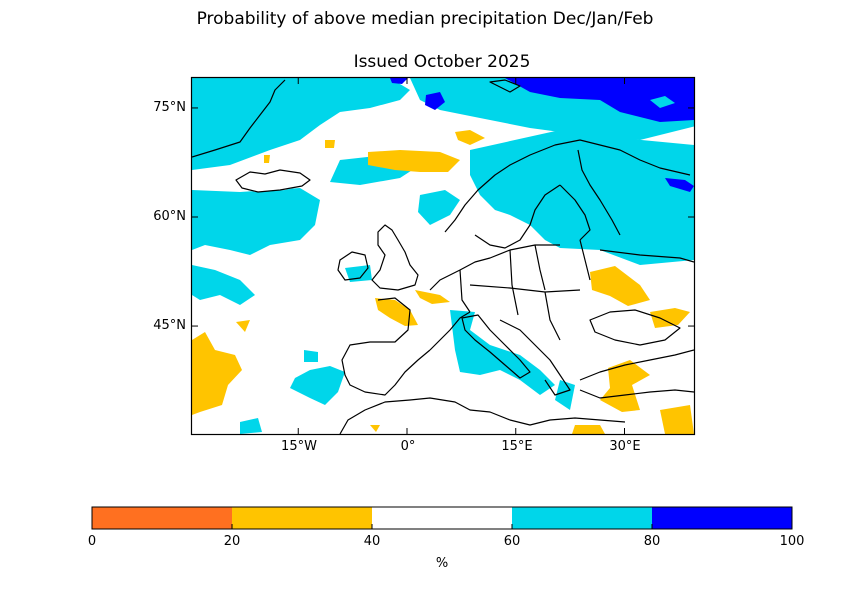 This screenshot has height=600, width=850. What do you see at coordinates (408, 446) in the screenshot?
I see `lon-tick-label: 0°` at bounding box center [408, 446].